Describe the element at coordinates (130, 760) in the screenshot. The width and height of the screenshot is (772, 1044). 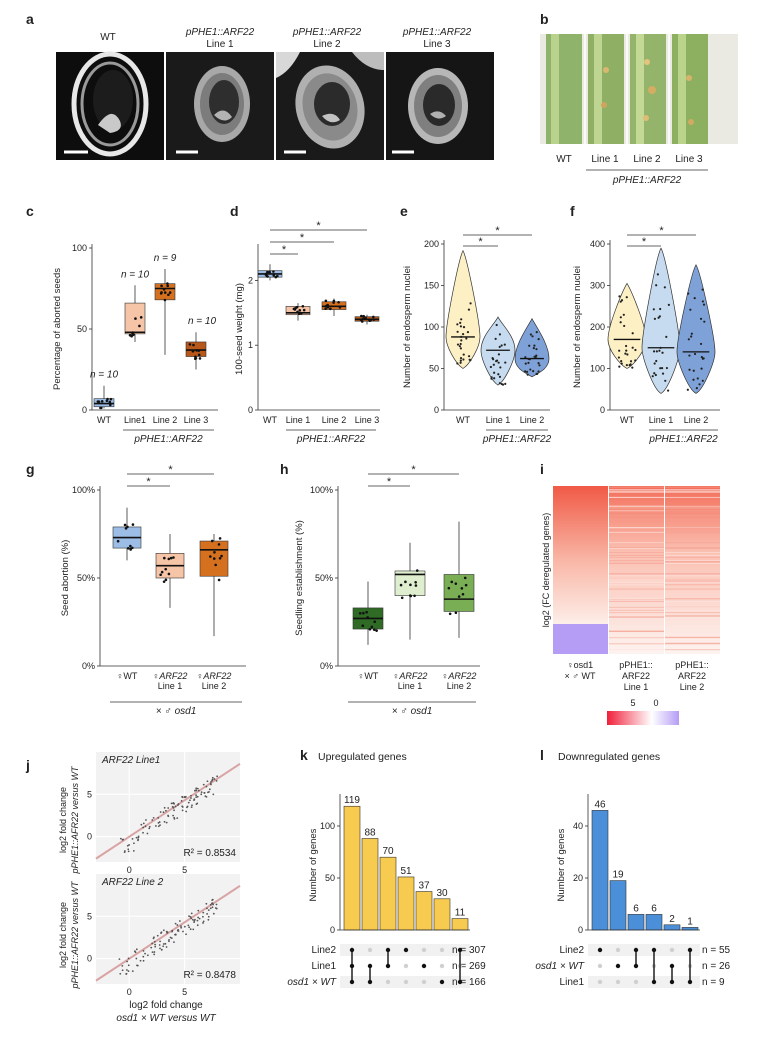
I see `j1-title: ARF22 Line1` at that location.